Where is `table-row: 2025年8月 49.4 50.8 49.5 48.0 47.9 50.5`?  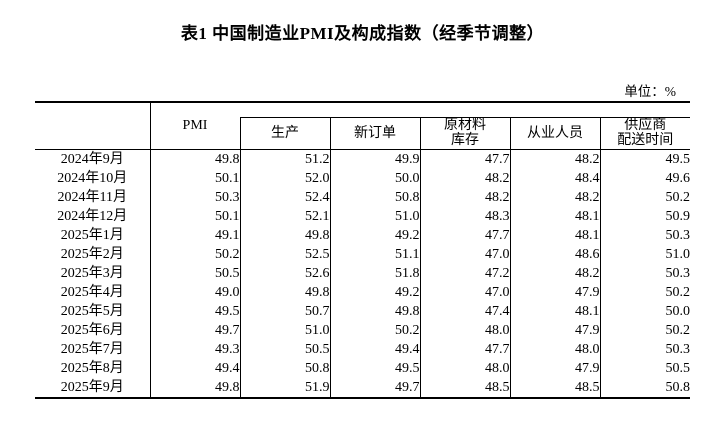
table-row: 2025年8月 49.4 50.8 49.5 48.0 47.9 50.5 is located at coordinates (362, 368).